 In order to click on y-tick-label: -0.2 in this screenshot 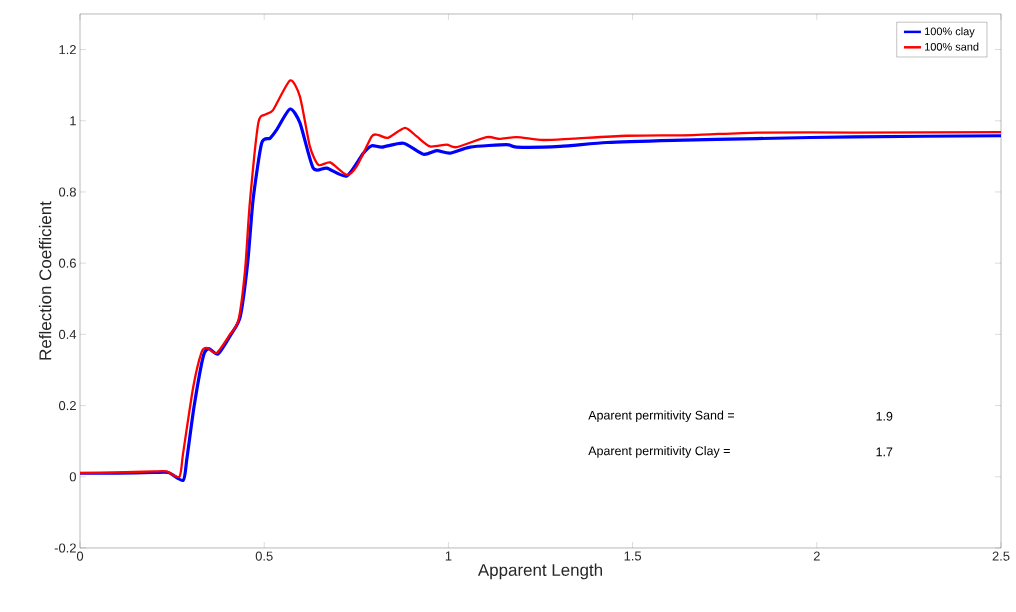, I will do `click(65, 548)`.